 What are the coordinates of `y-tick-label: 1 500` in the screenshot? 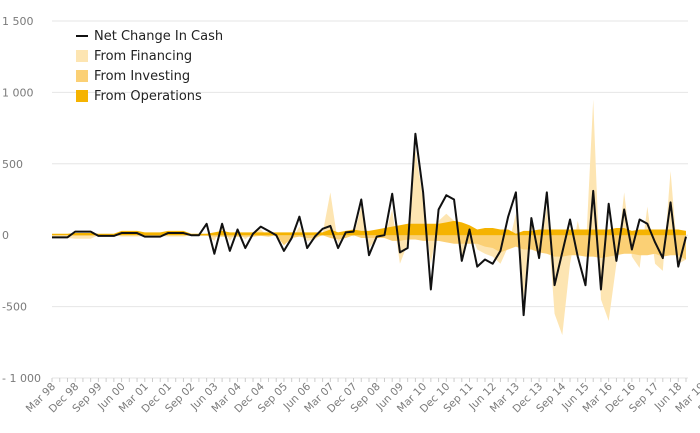 It's located at (18, 21).